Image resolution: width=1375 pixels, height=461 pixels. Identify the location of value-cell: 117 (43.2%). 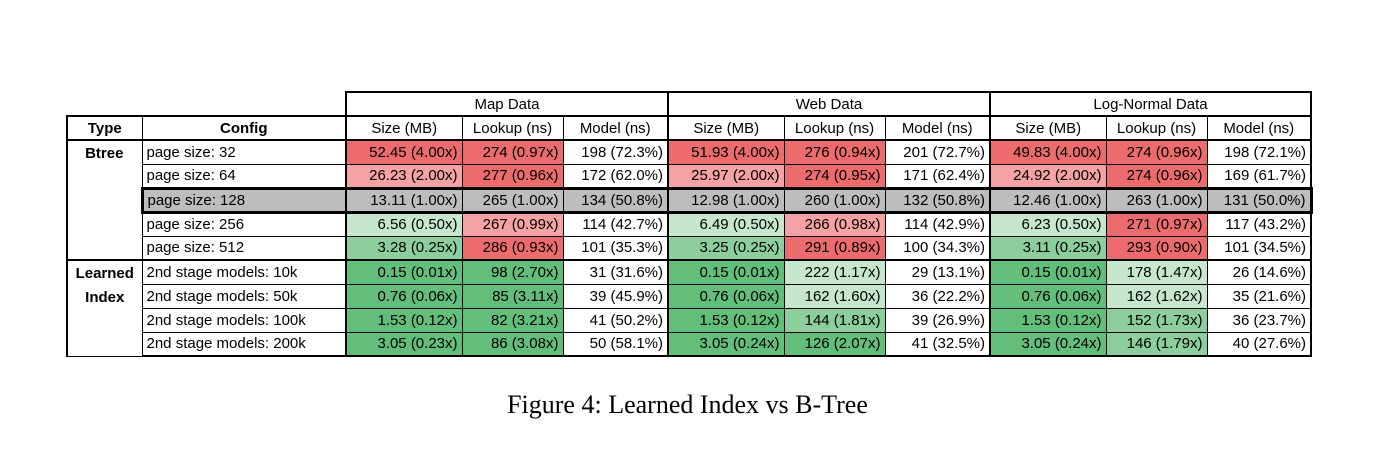
(1259, 224).